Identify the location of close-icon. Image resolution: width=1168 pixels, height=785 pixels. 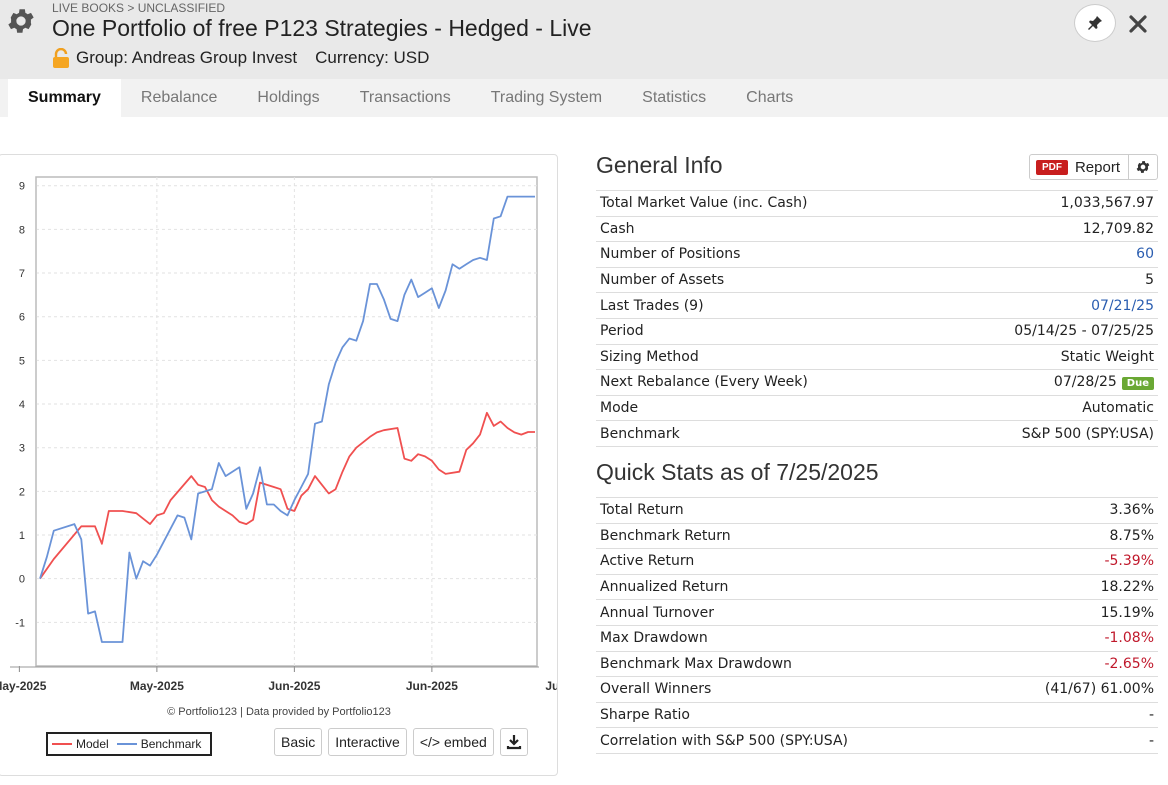
(1138, 24).